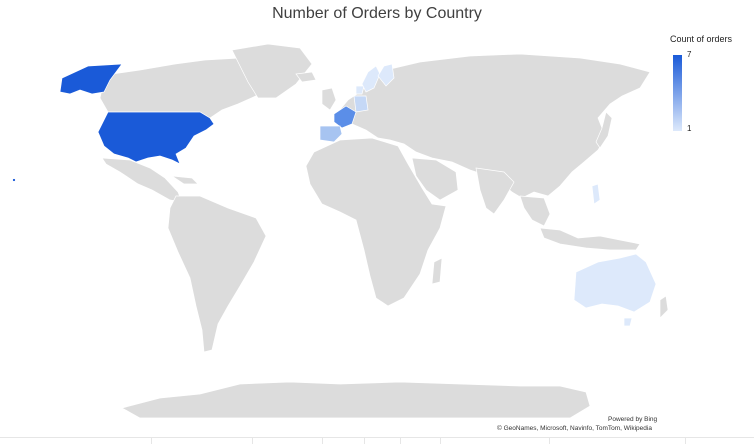  Describe the element at coordinates (435, 179) in the screenshot. I see `land-arabia` at that location.